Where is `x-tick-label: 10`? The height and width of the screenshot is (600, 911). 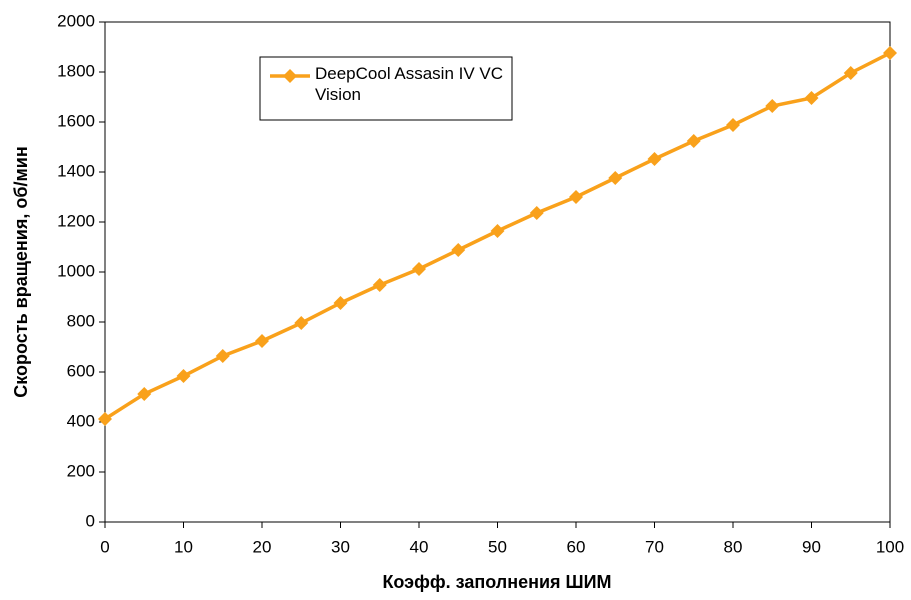 x-tick-label: 10 is located at coordinates (183, 546).